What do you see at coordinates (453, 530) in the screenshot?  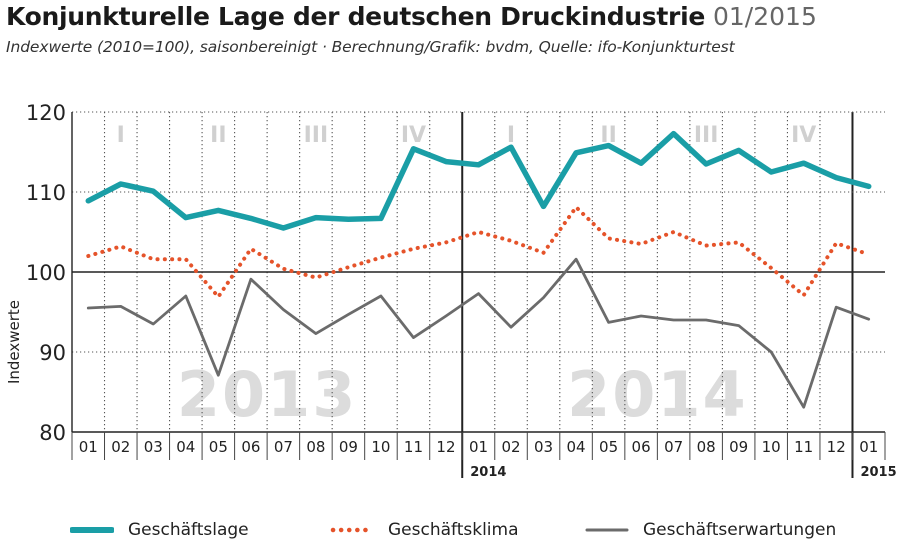 I see `legend-label: Geschäftsklima` at bounding box center [453, 530].